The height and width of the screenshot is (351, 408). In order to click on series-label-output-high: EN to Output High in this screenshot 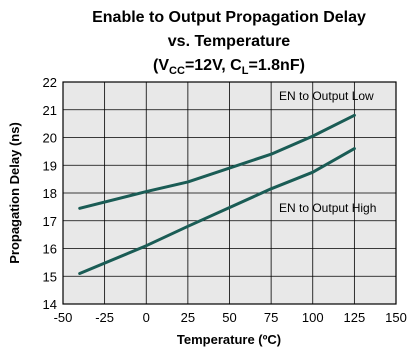, I will do `click(327, 208)`.